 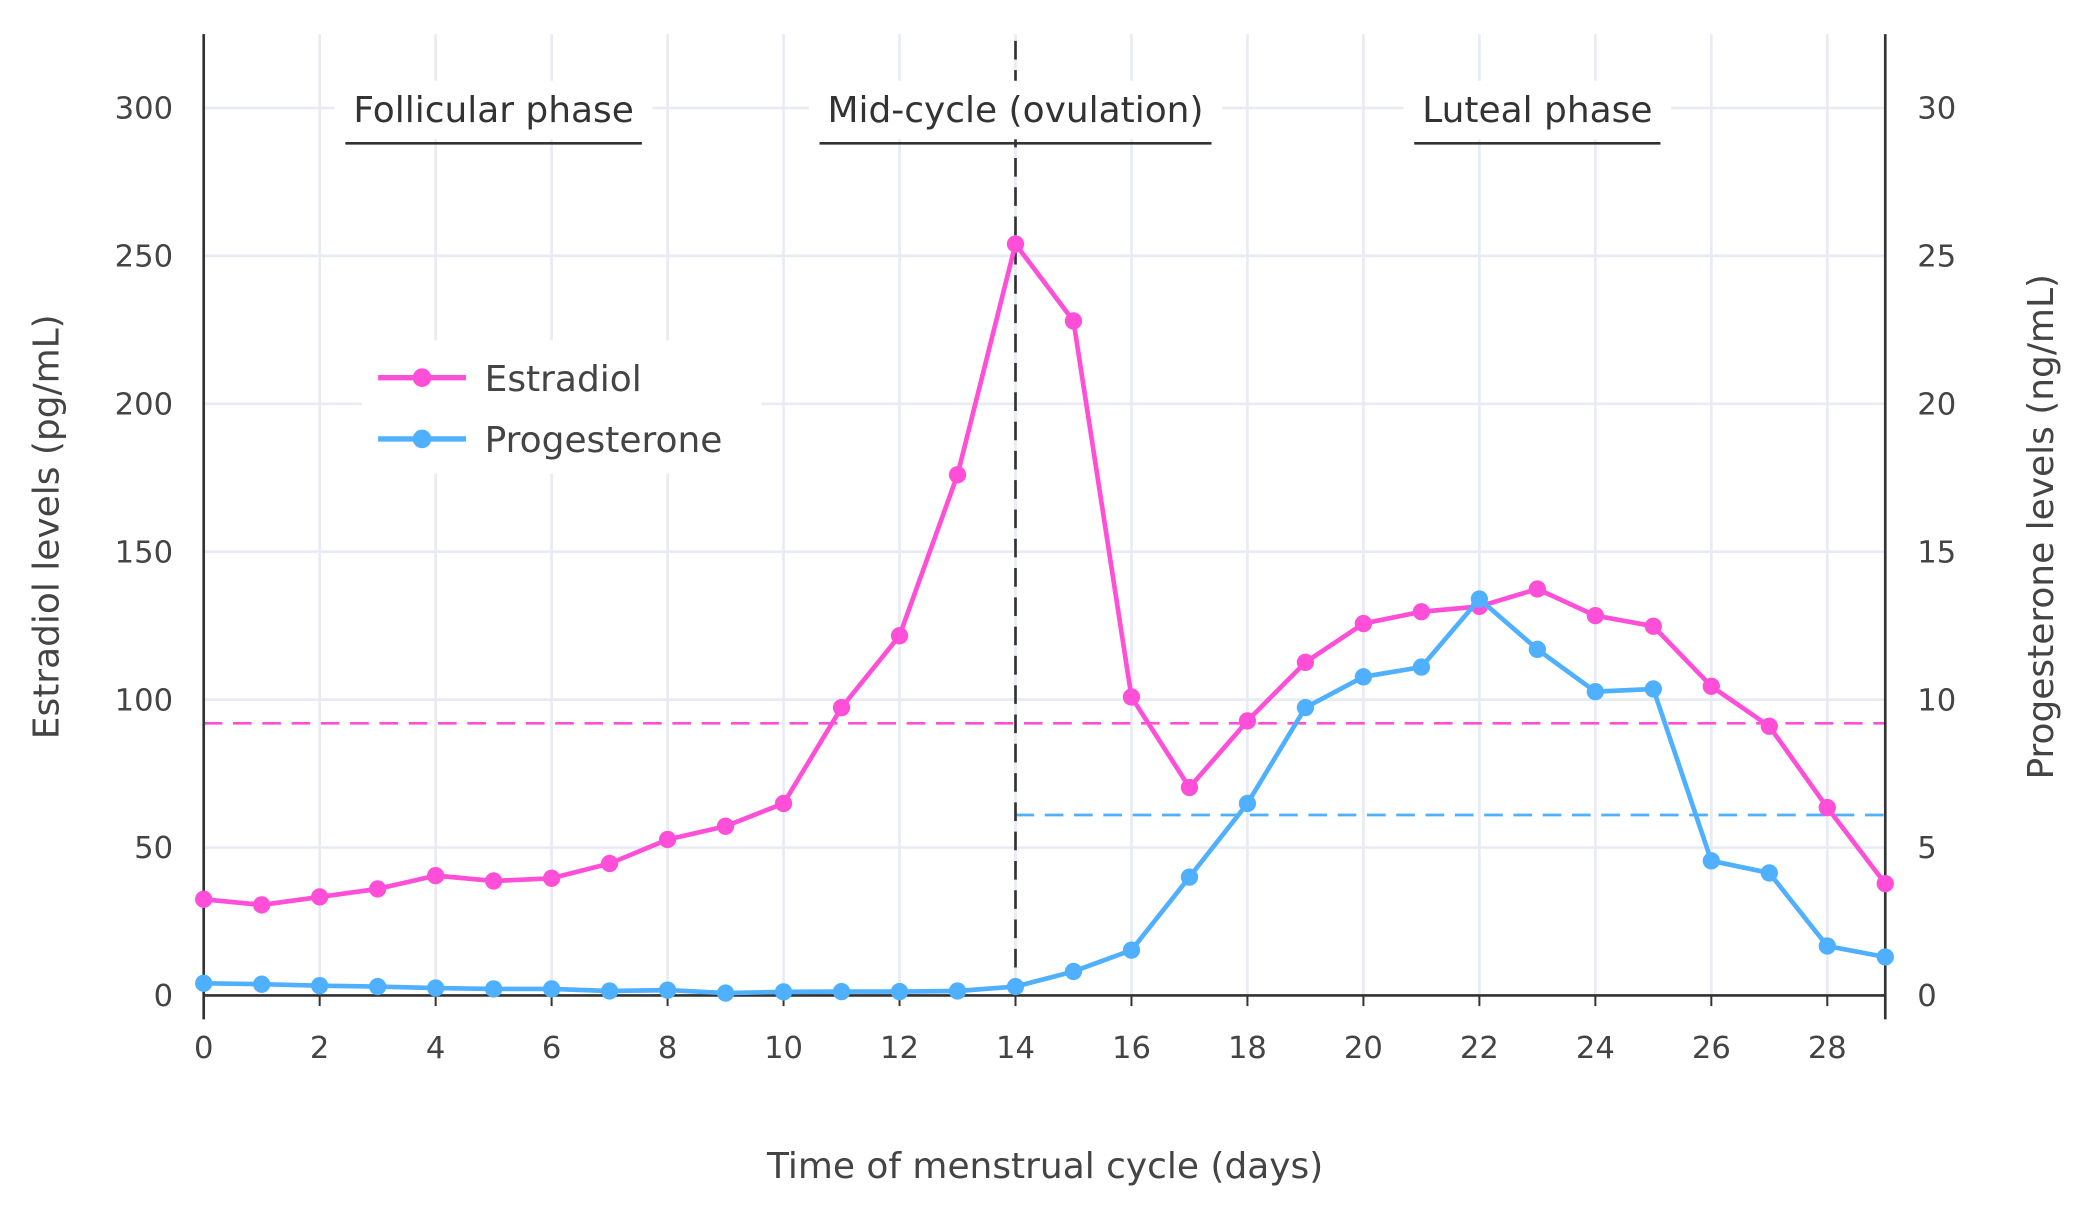 I want to click on y2-tick-label: 30, so click(x=1936, y=109).